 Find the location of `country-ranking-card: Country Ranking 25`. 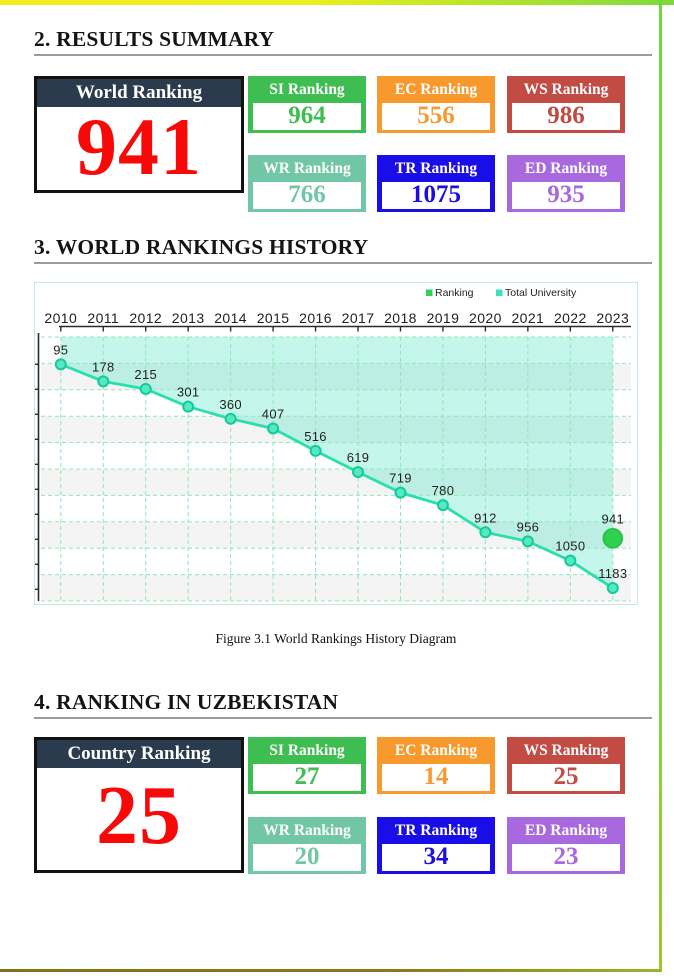

country-ranking-card: Country Ranking 25 is located at coordinates (139, 805).